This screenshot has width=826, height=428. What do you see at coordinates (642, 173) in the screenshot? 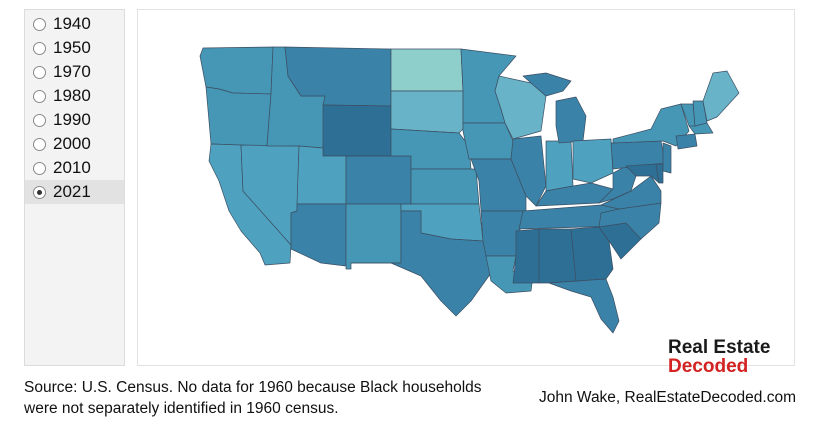
I see `state-maryland` at bounding box center [642, 173].